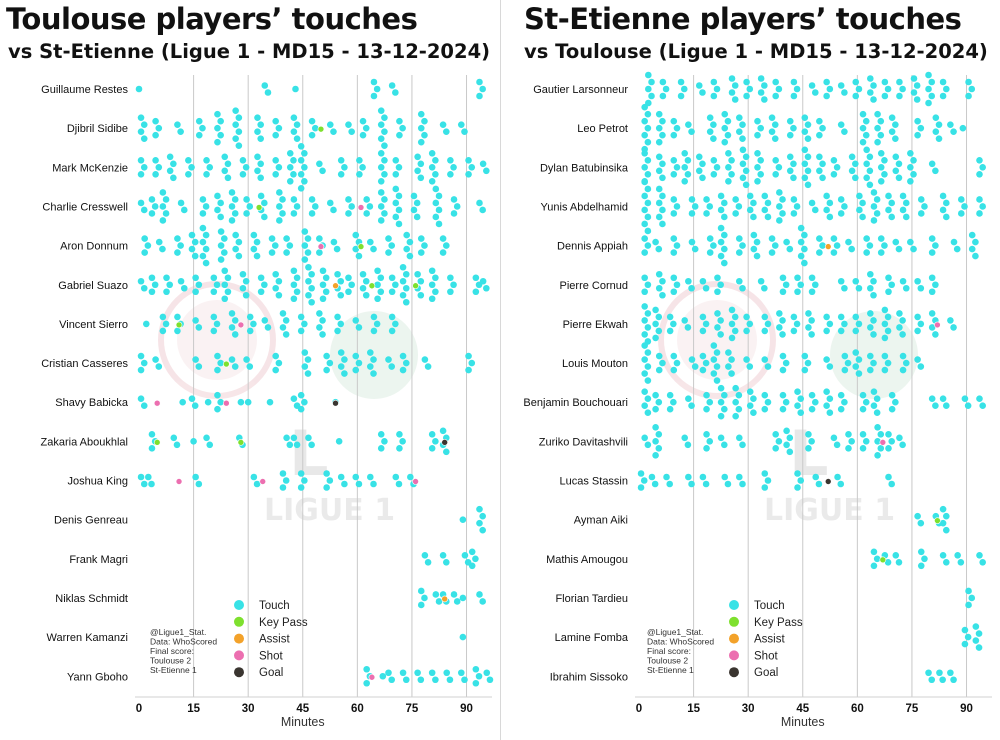  Describe the element at coordinates (594, 286) in the screenshot. I see `player-label: Pierre Cornud` at that location.